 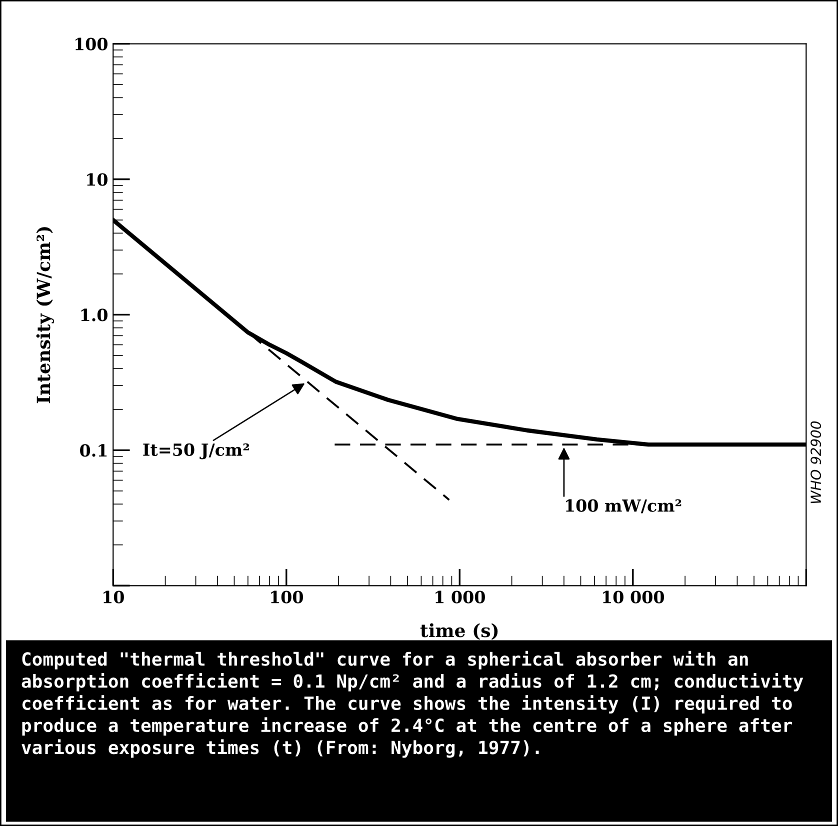 I want to click on text: WHO 92900, so click(x=816, y=462).